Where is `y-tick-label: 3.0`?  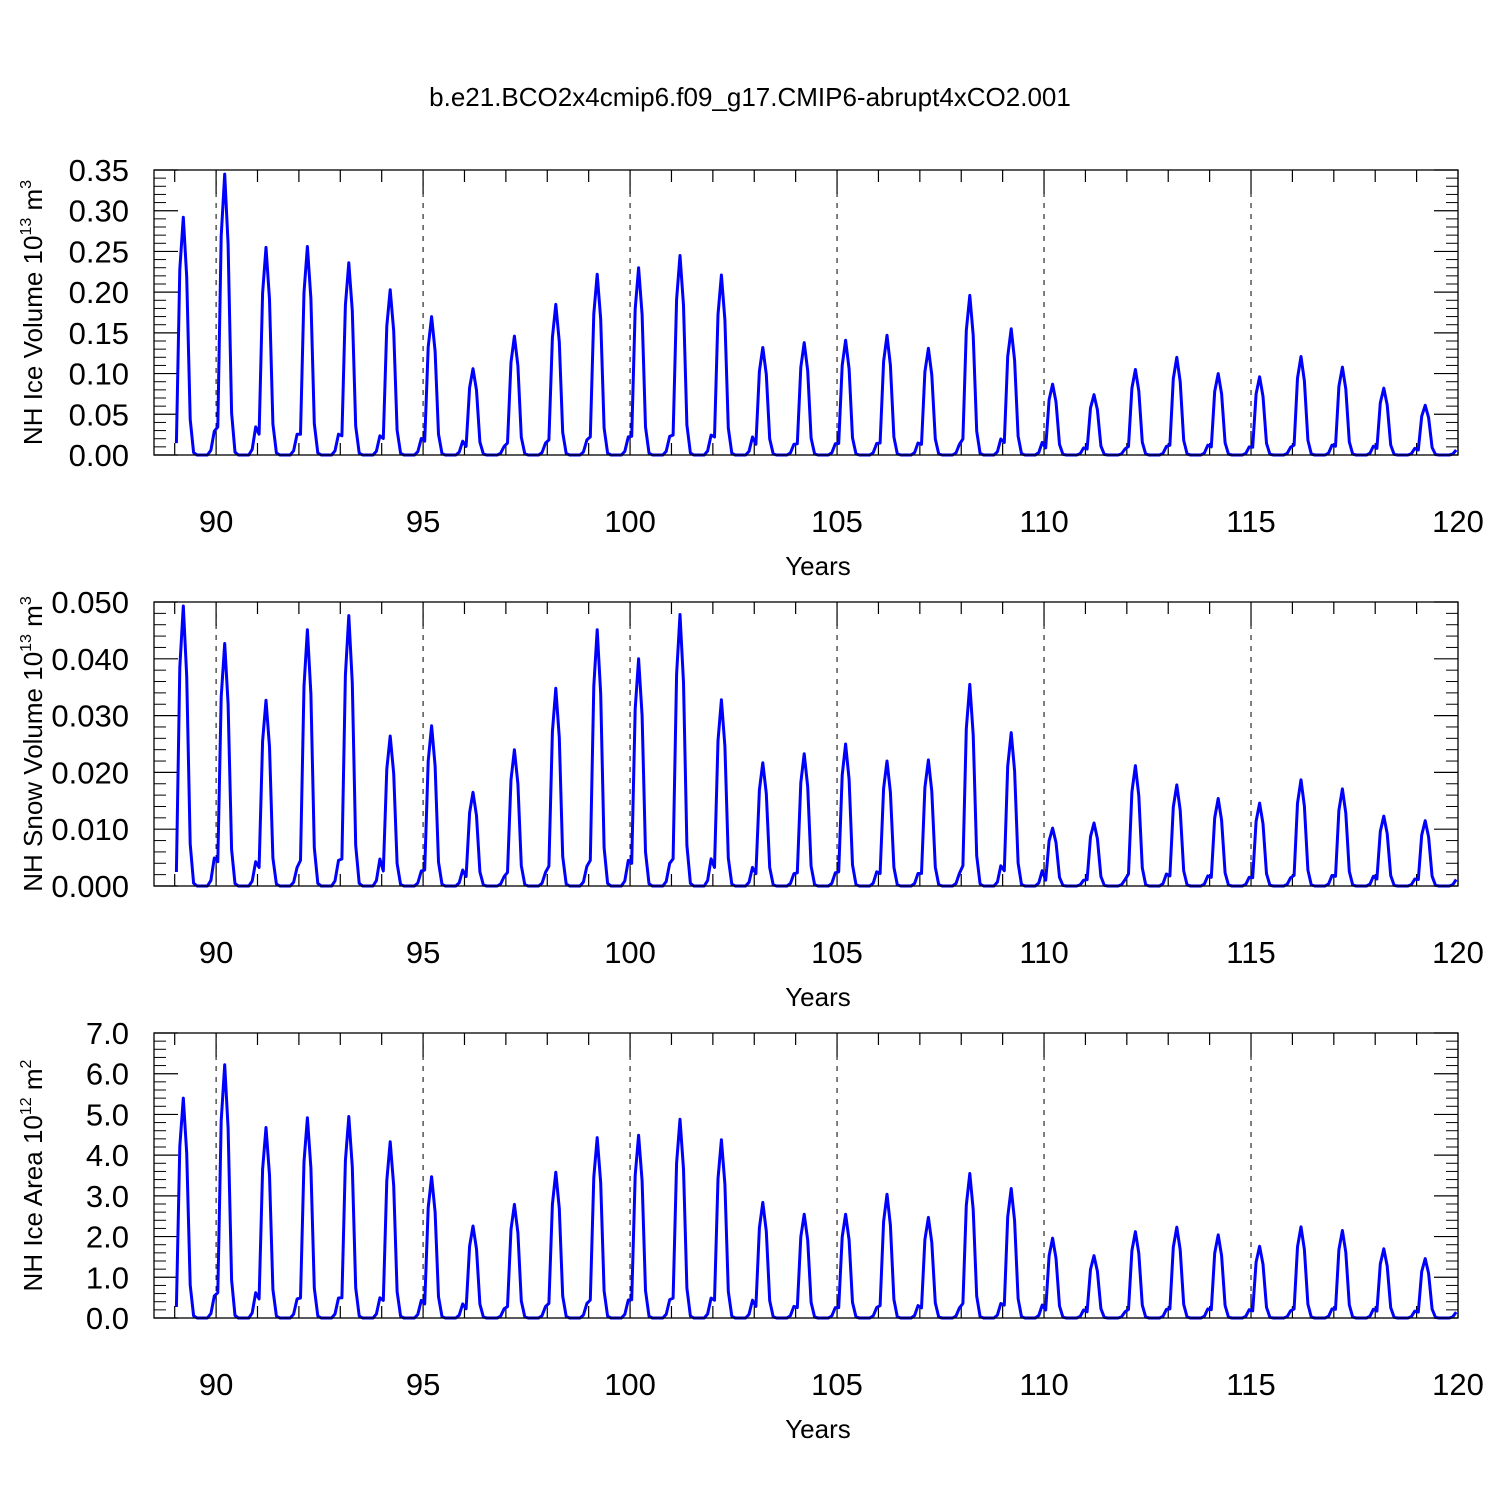 y-tick-label: 3.0 is located at coordinates (107, 1196).